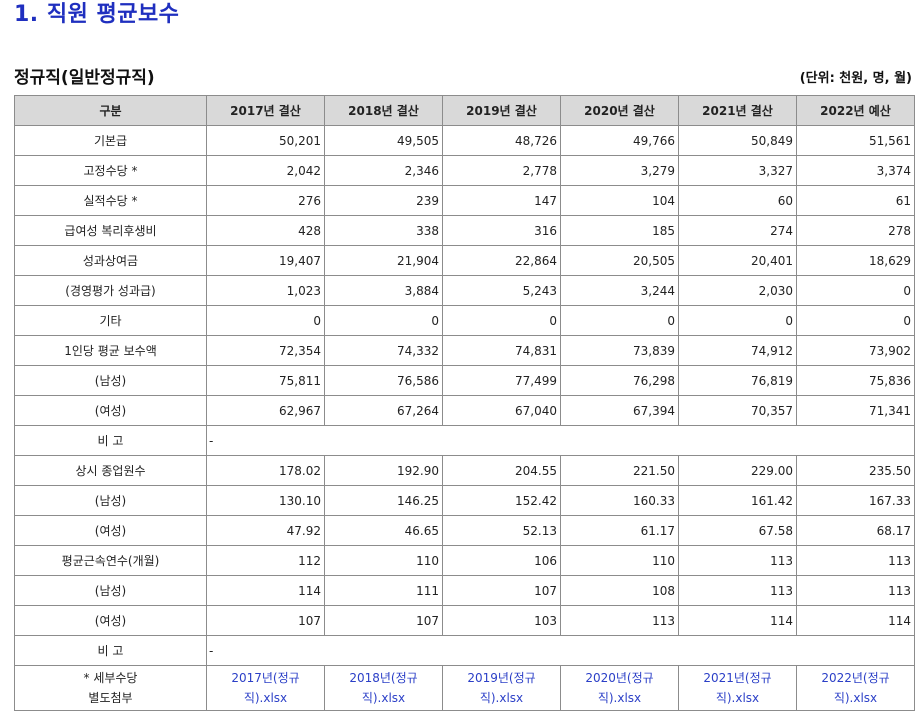 This screenshot has width=919, height=717. I want to click on table-cell: 22,864, so click(501, 260).